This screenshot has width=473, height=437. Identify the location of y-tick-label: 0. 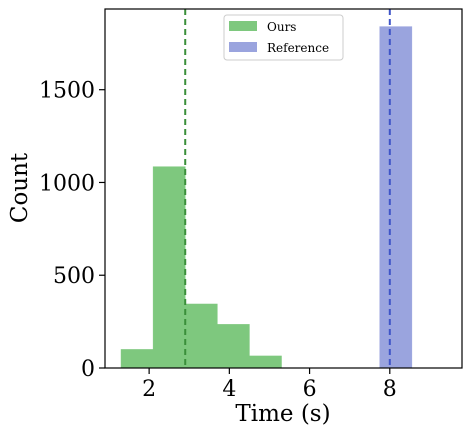
(88, 369).